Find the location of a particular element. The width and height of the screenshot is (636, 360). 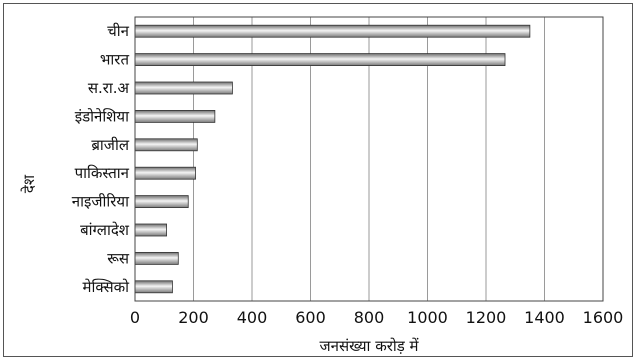

x-tick-label: 400 is located at coordinates (252, 317).